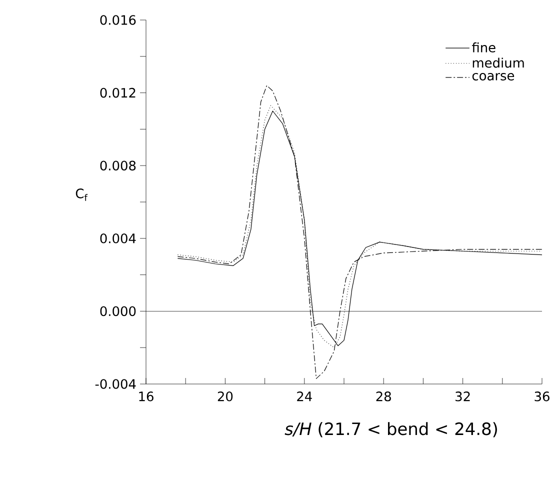 This screenshot has width=557, height=482. Describe the element at coordinates (118, 311) in the screenshot. I see `y-tick-label: 0.000` at that location.